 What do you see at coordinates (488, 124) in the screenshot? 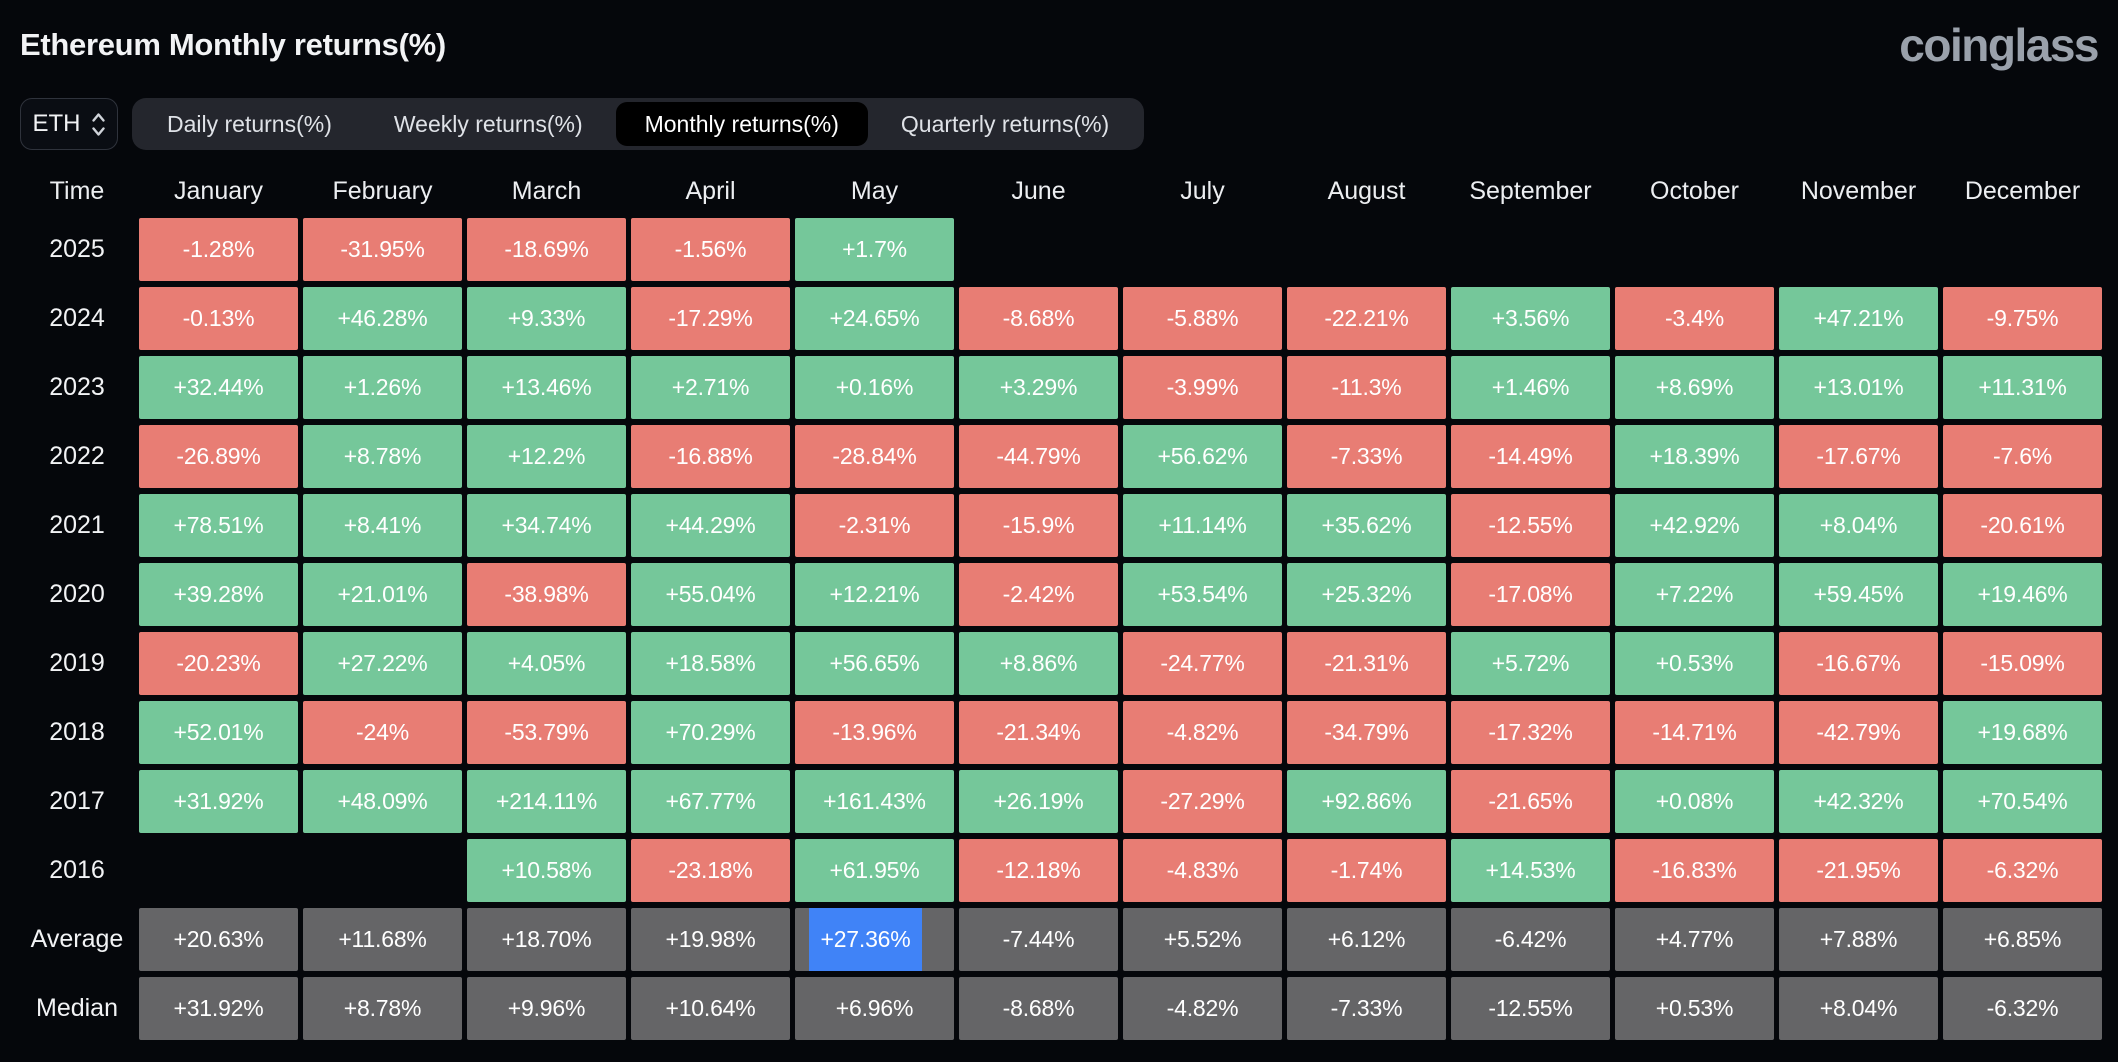
I see `tab-weekly-returns: Weekly returns(%)` at bounding box center [488, 124].